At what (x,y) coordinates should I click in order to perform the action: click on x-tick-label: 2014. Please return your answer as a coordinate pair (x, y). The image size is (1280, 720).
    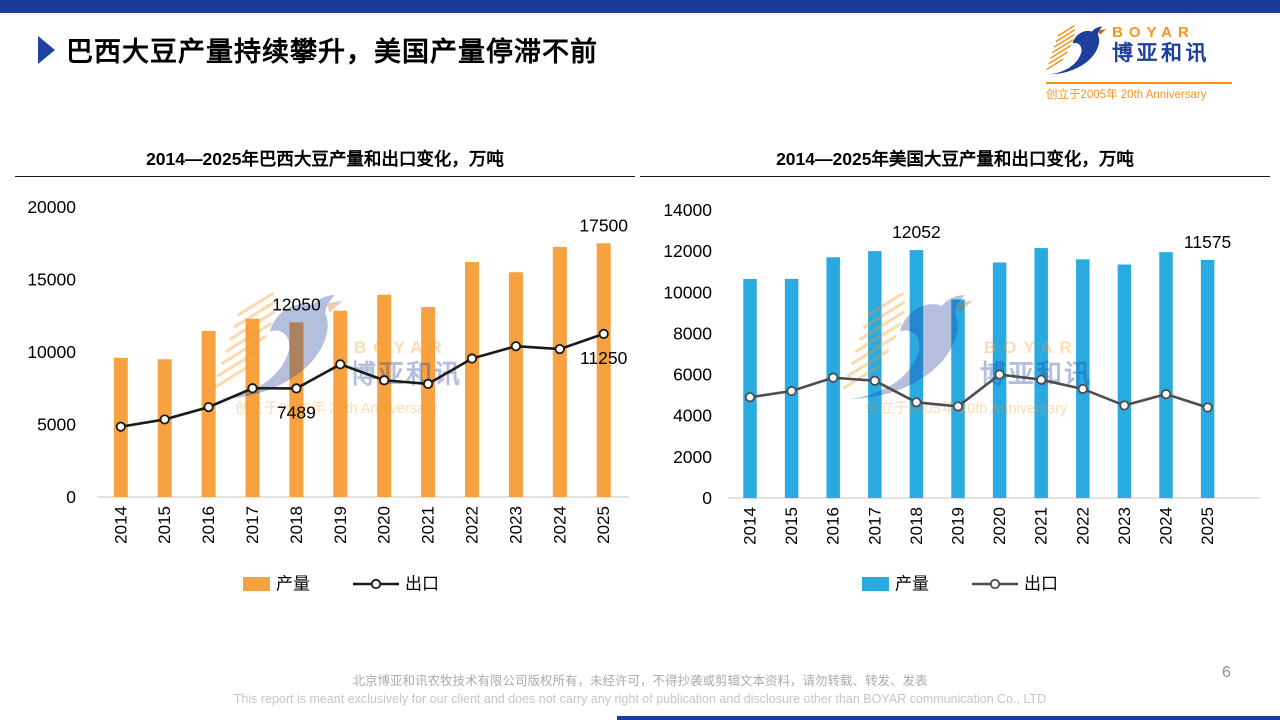
    Looking at the image, I should click on (120, 525).